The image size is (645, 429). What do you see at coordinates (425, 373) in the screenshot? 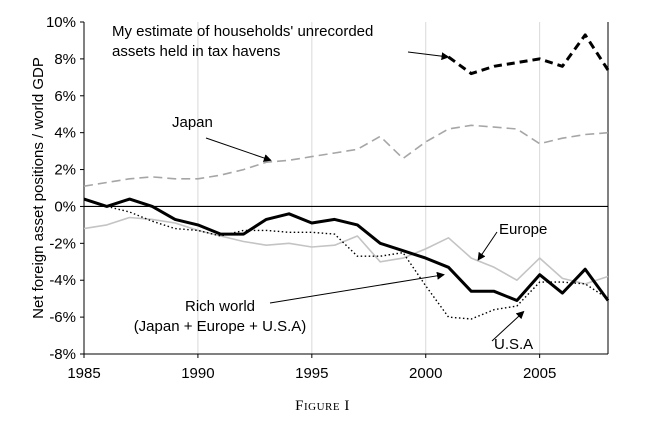
I see `x-tick-label: 2000` at bounding box center [425, 373].